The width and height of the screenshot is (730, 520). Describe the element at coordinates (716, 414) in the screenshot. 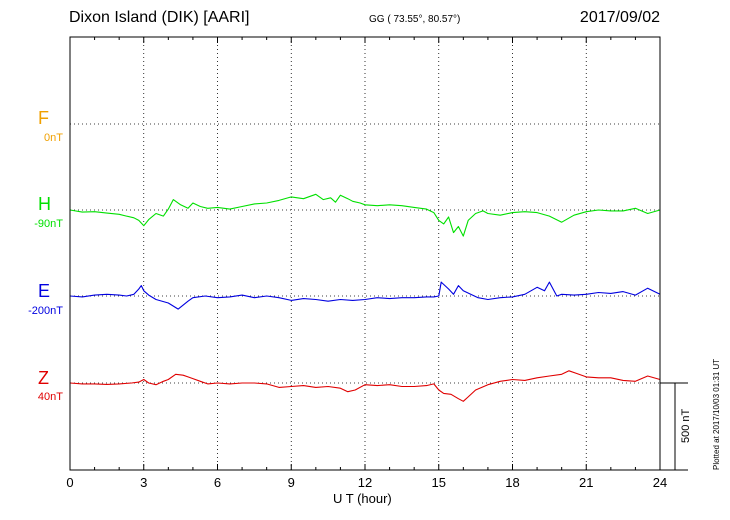

I see `plotted-timestamp: Plotted at 2017/10/03 01:31 UT` at that location.